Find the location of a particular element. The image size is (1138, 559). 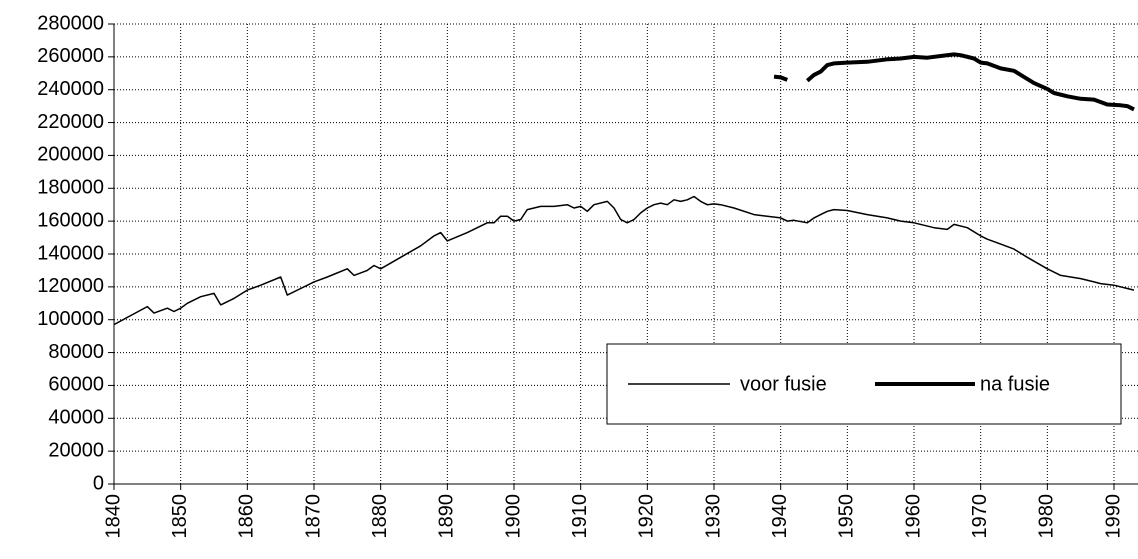

y-tick-label: 280000 is located at coordinates (70, 23).